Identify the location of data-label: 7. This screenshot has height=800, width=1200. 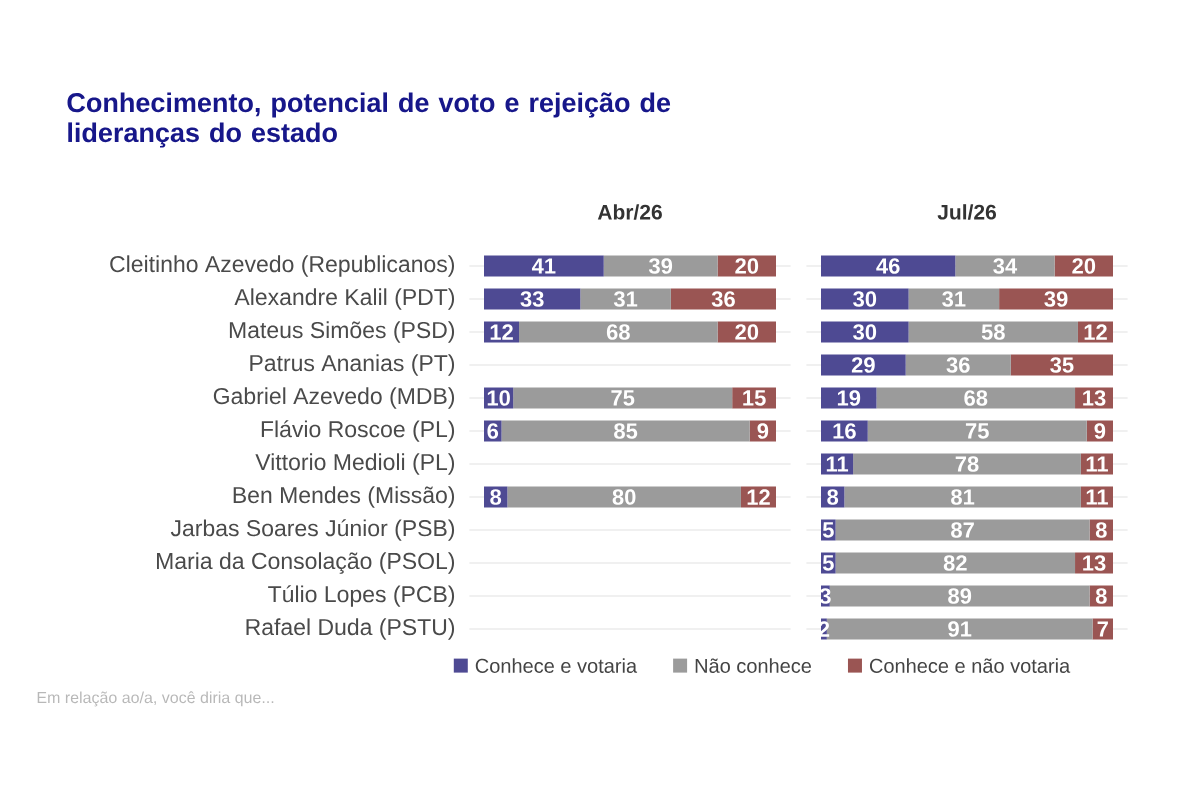
(1102, 629).